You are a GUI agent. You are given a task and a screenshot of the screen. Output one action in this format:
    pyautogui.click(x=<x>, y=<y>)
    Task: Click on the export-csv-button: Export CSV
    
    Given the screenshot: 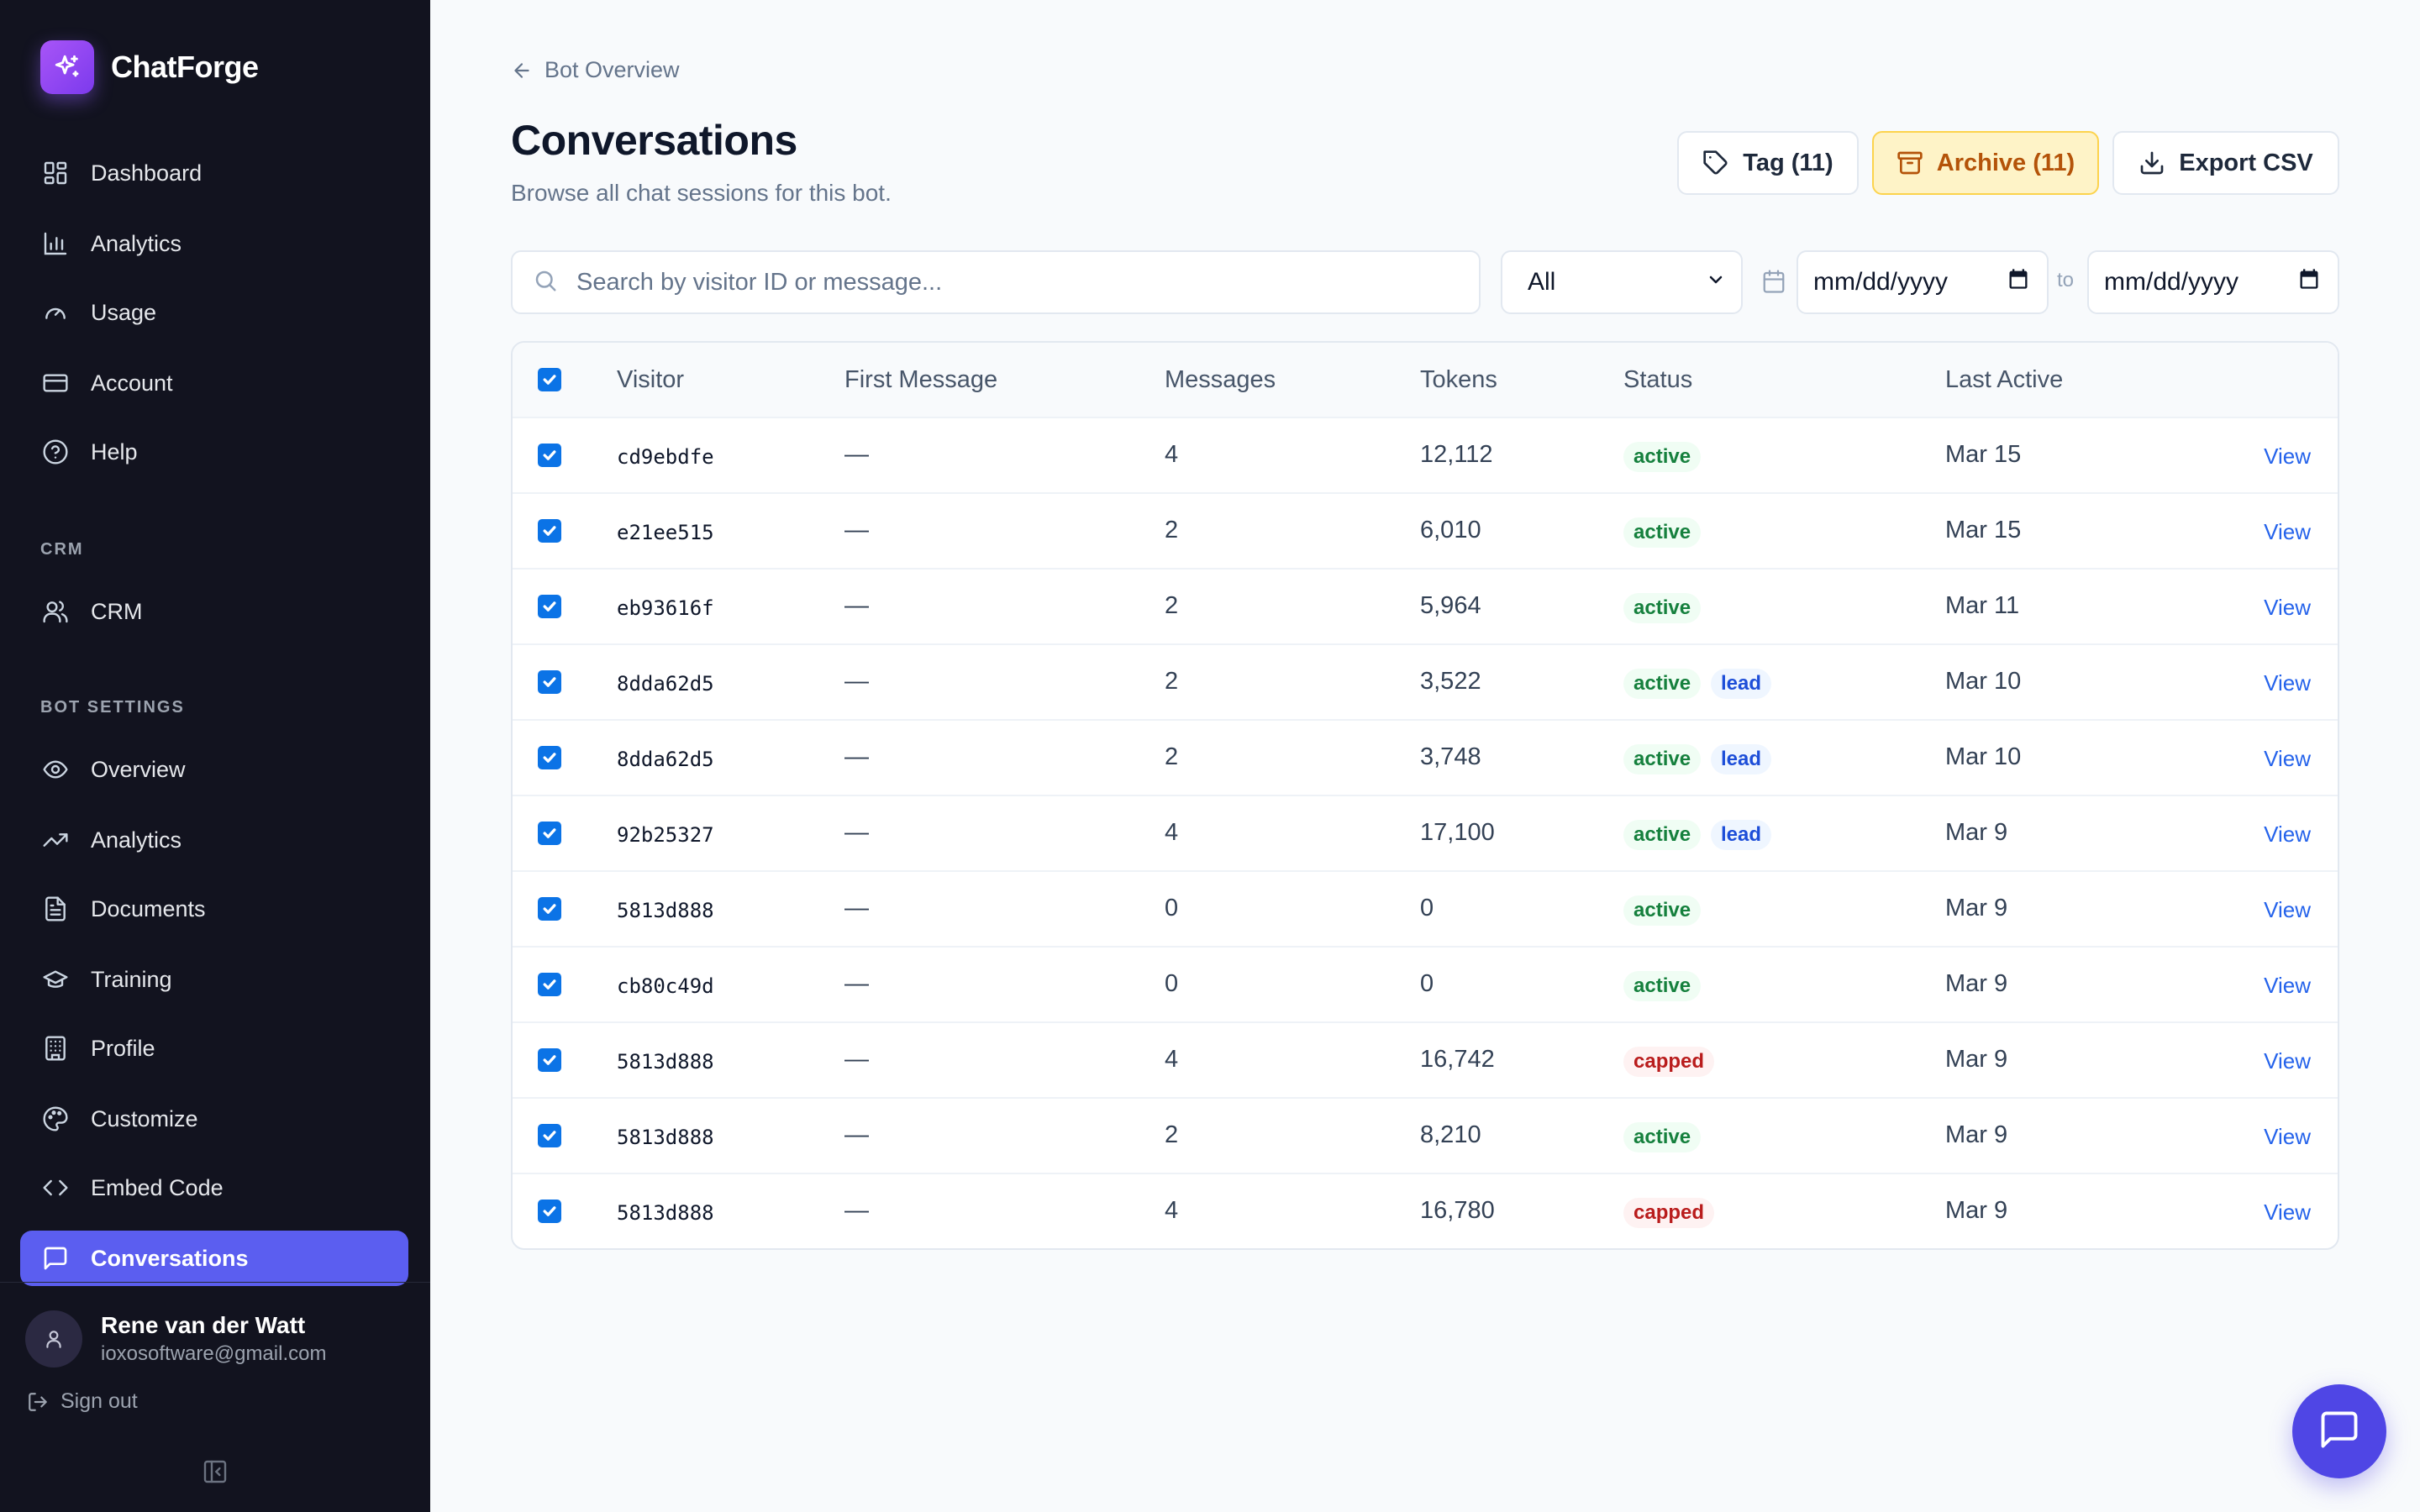 What is the action you would take?
    pyautogui.click(x=2225, y=163)
    